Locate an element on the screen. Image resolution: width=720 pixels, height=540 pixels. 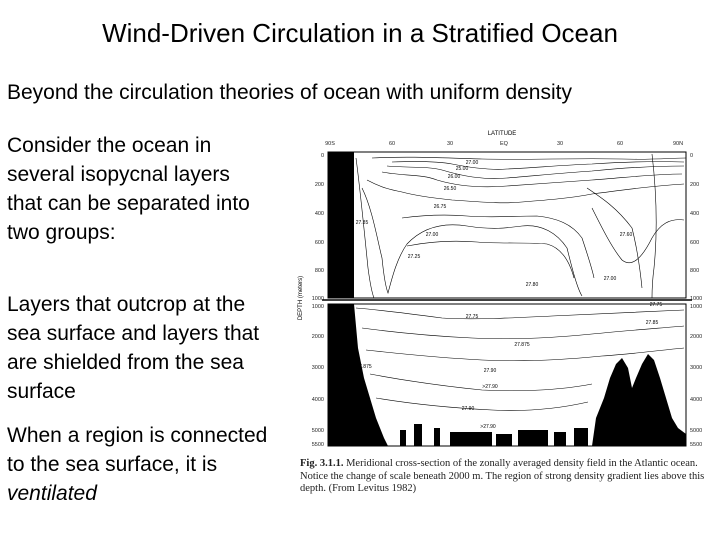
contour-label: 27.25 is located at coordinates (414, 257).